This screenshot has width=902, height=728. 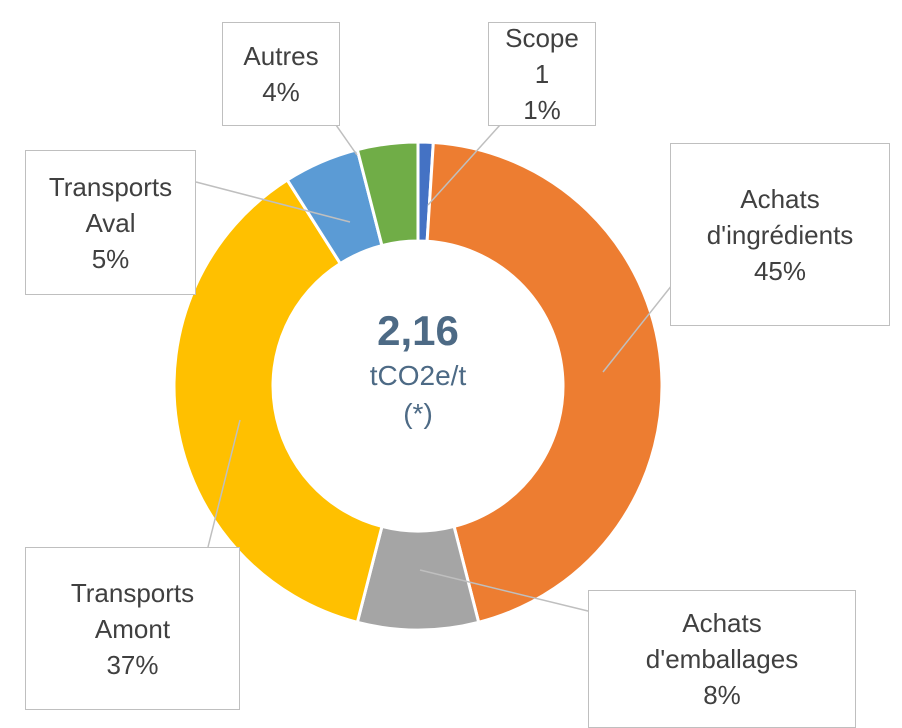 What do you see at coordinates (281, 92) in the screenshot?
I see `label-value: 4%` at bounding box center [281, 92].